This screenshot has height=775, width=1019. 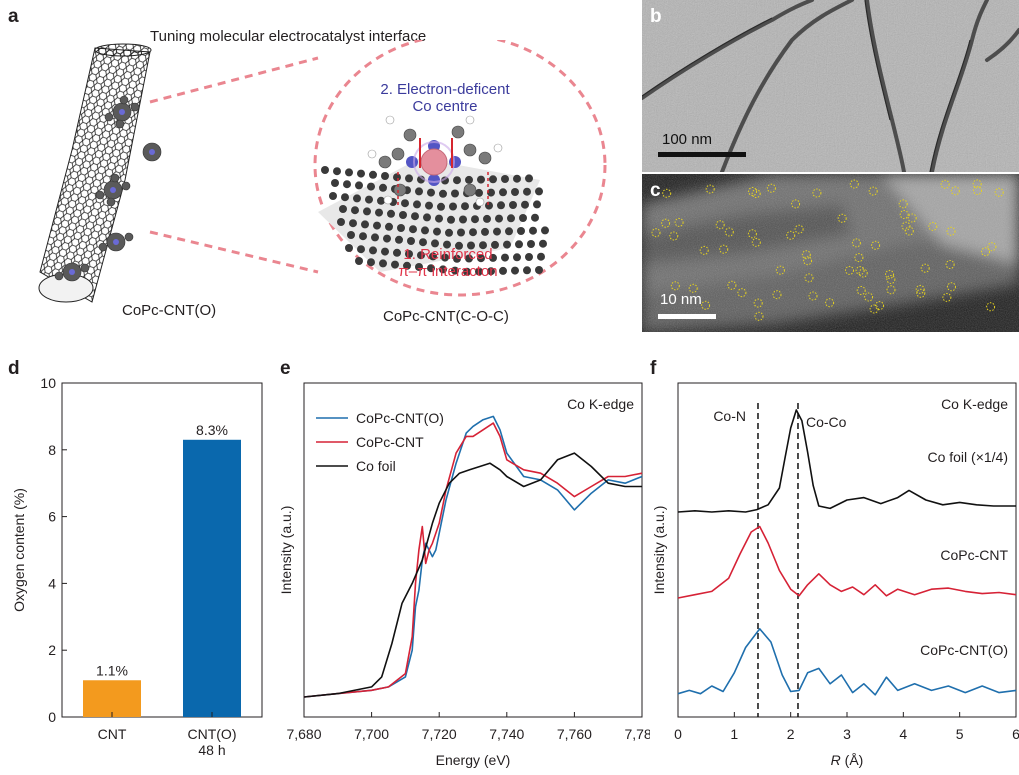 I want to click on tube-label: CoPc-CNT(O), so click(x=169, y=310).